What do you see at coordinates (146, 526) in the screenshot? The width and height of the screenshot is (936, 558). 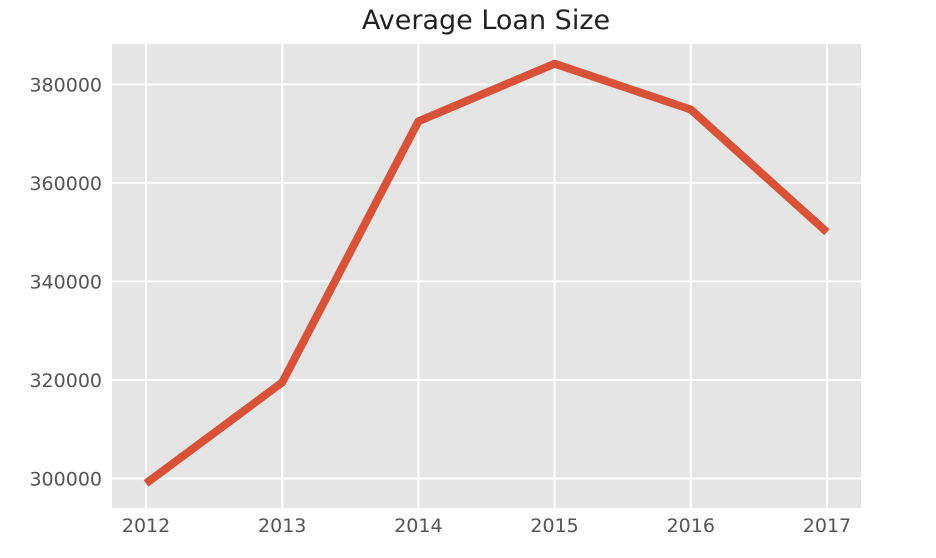 I see `x-tick-label: 2012` at bounding box center [146, 526].